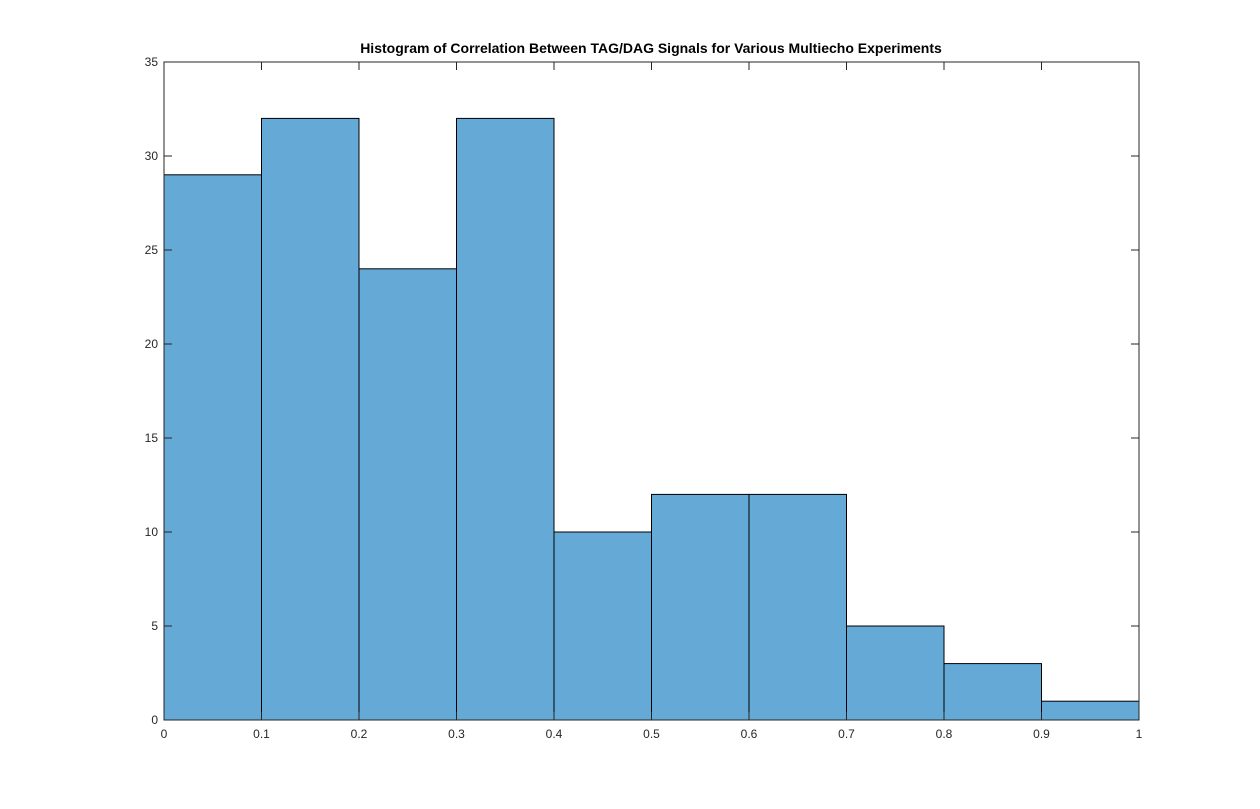 The image size is (1260, 809). I want to click on y-tick-label: 10, so click(152, 532).